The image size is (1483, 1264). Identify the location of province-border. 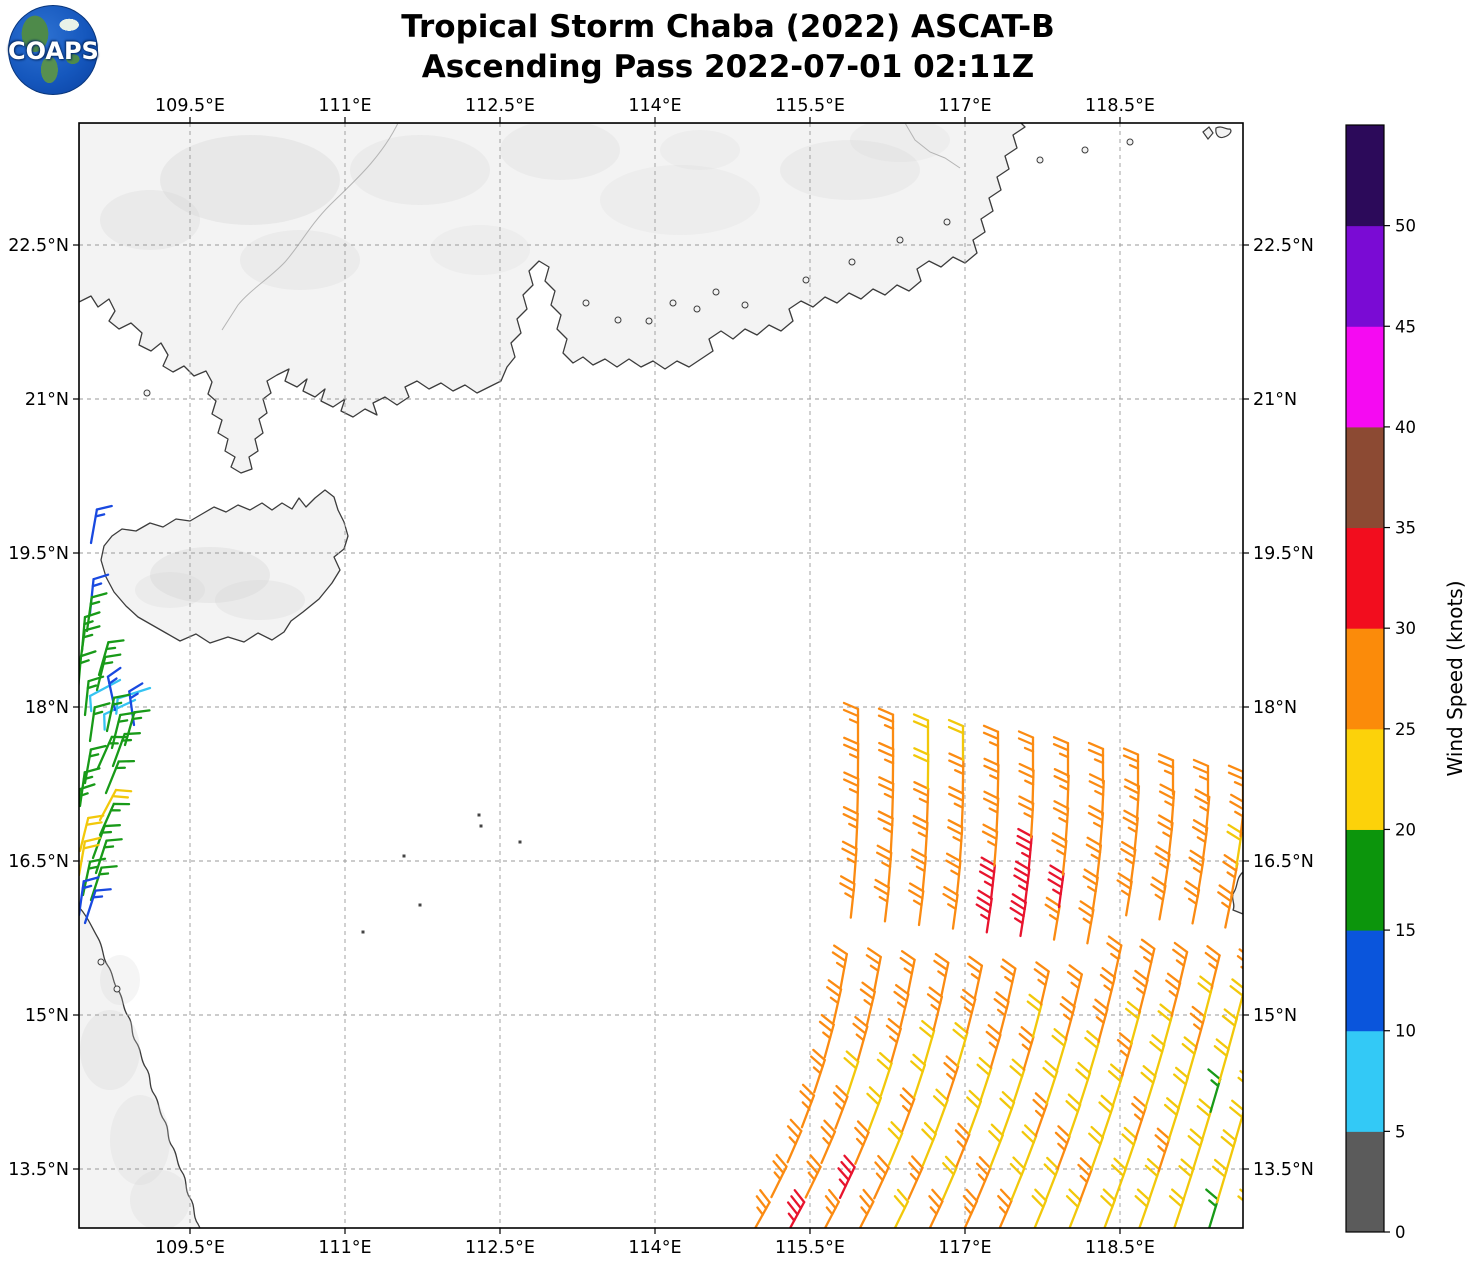
(310, 227).